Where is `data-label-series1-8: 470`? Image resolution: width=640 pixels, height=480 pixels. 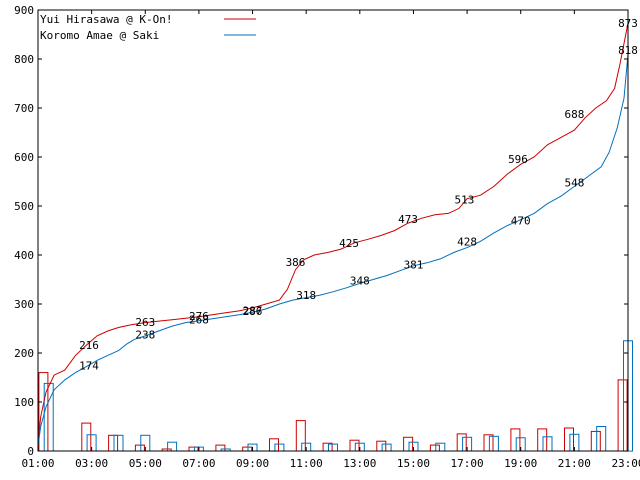 data-label-series1-8: 470 is located at coordinates (521, 221).